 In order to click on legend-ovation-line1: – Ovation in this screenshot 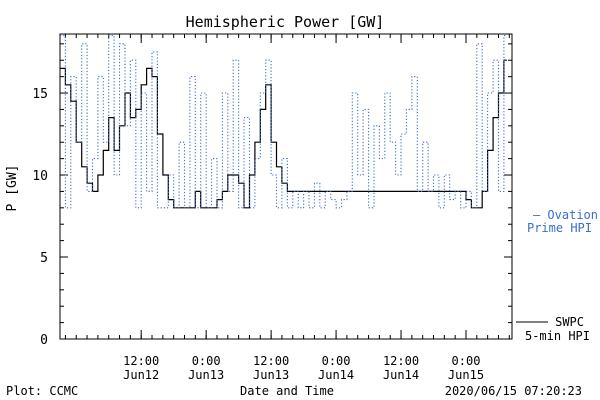, I will do `click(565, 215)`.